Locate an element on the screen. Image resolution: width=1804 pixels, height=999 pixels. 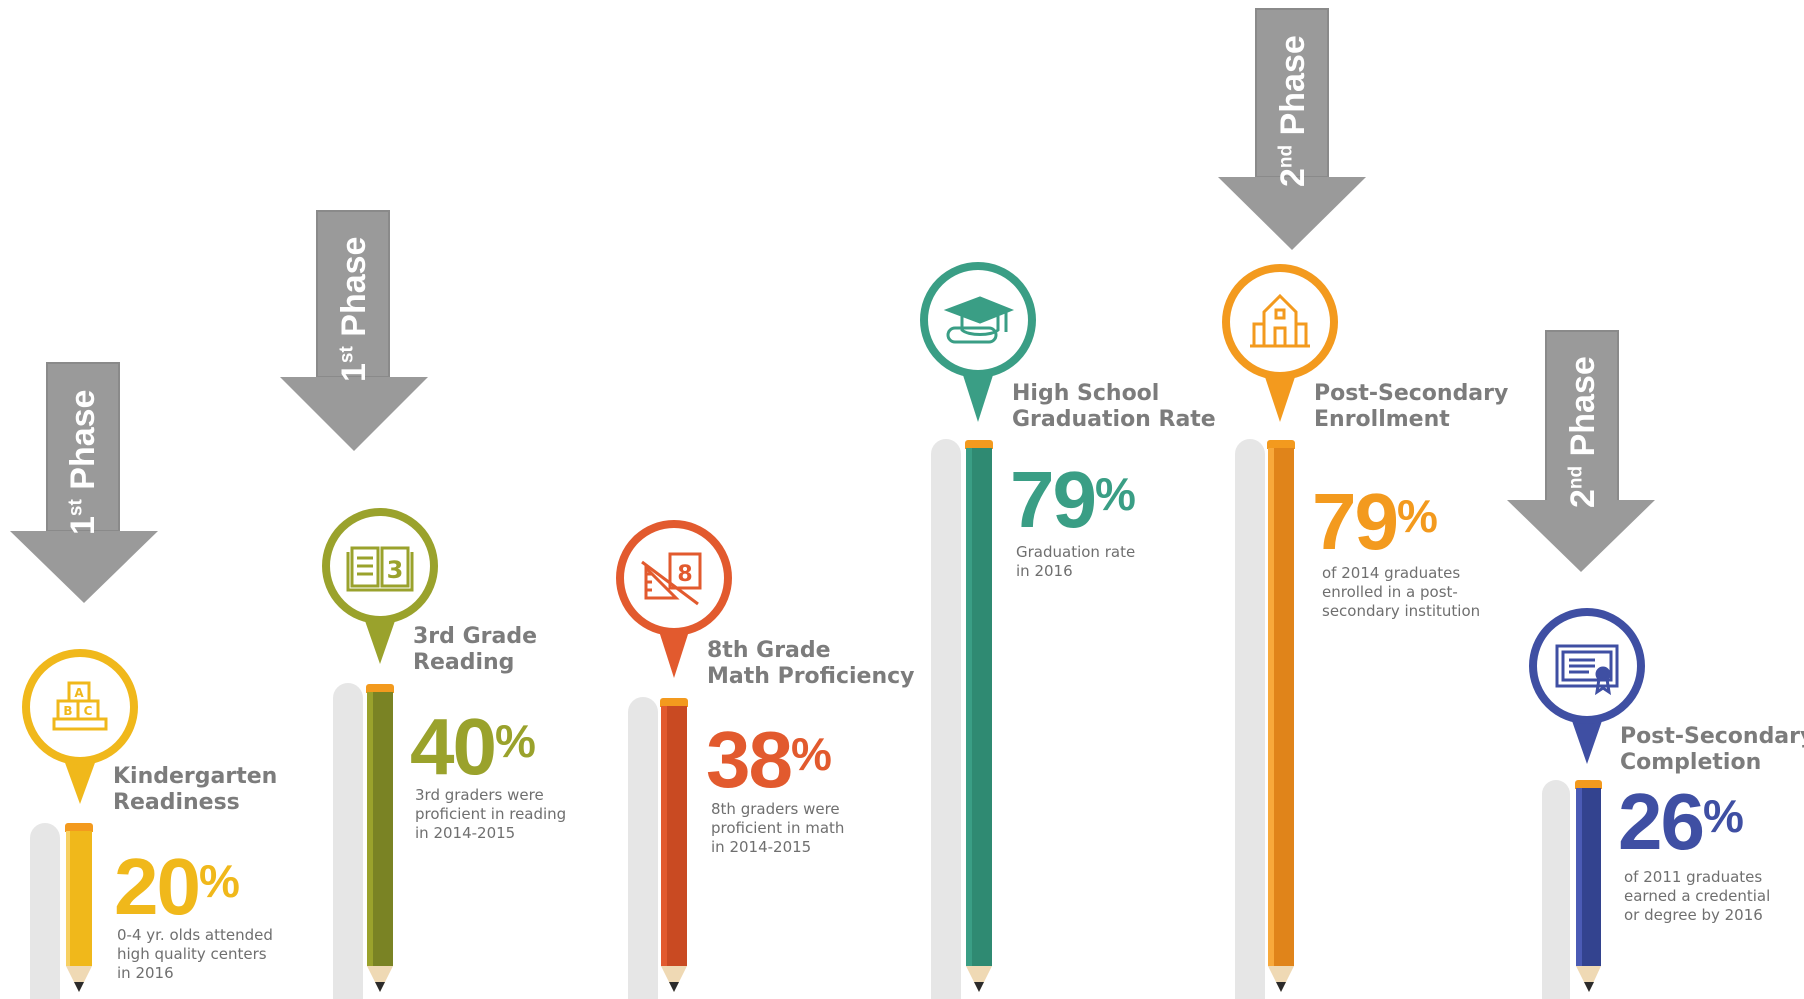
pin-circle: 8 is located at coordinates (674, 578).